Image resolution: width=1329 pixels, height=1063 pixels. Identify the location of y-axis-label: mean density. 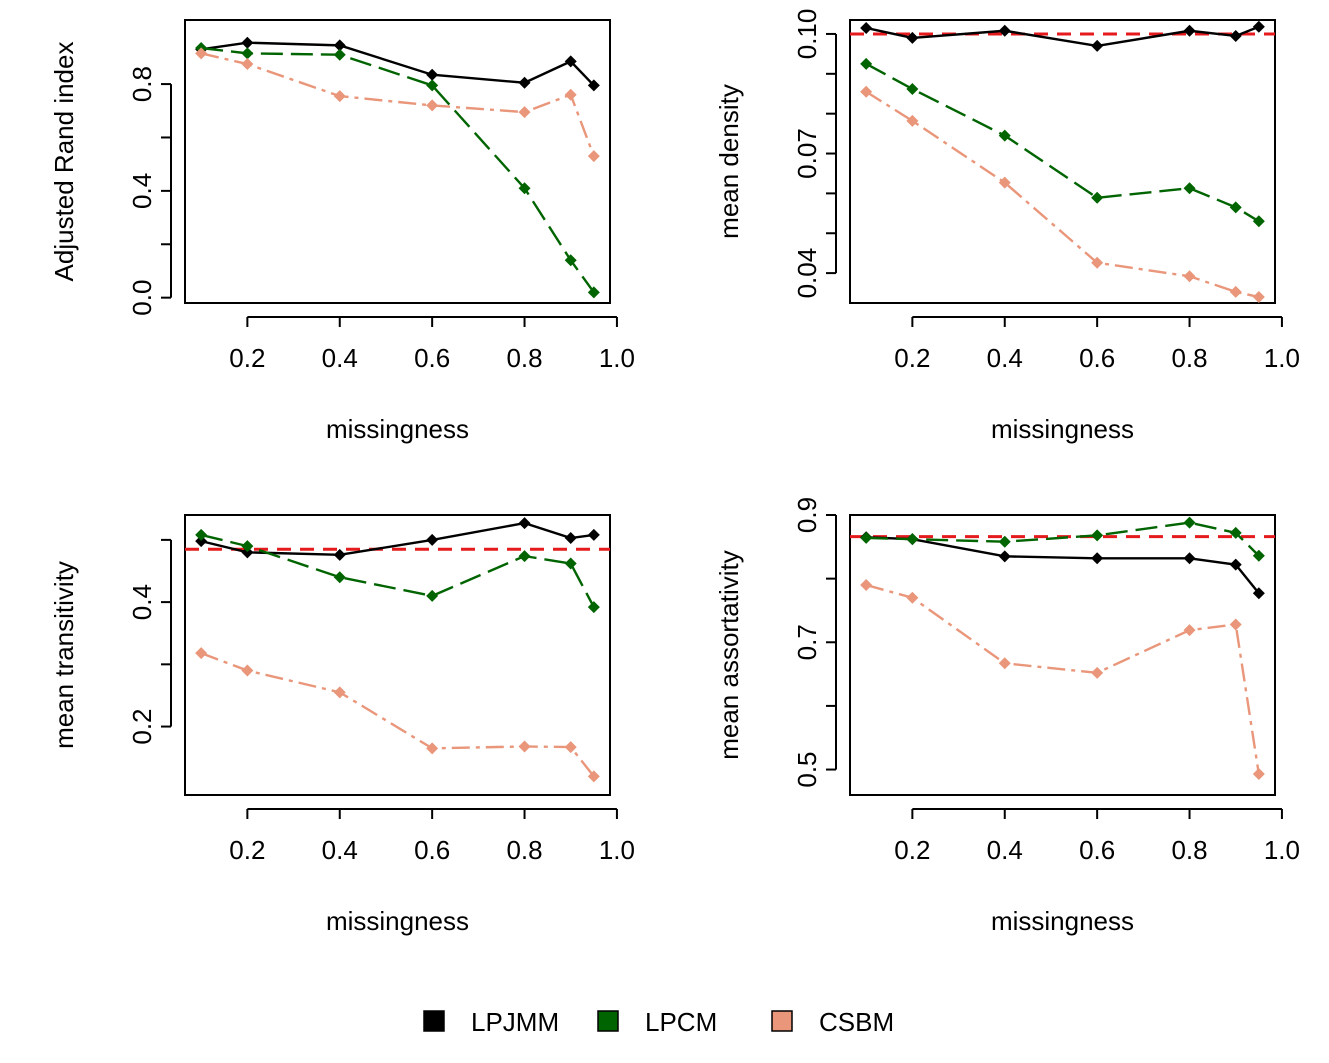
(729, 161).